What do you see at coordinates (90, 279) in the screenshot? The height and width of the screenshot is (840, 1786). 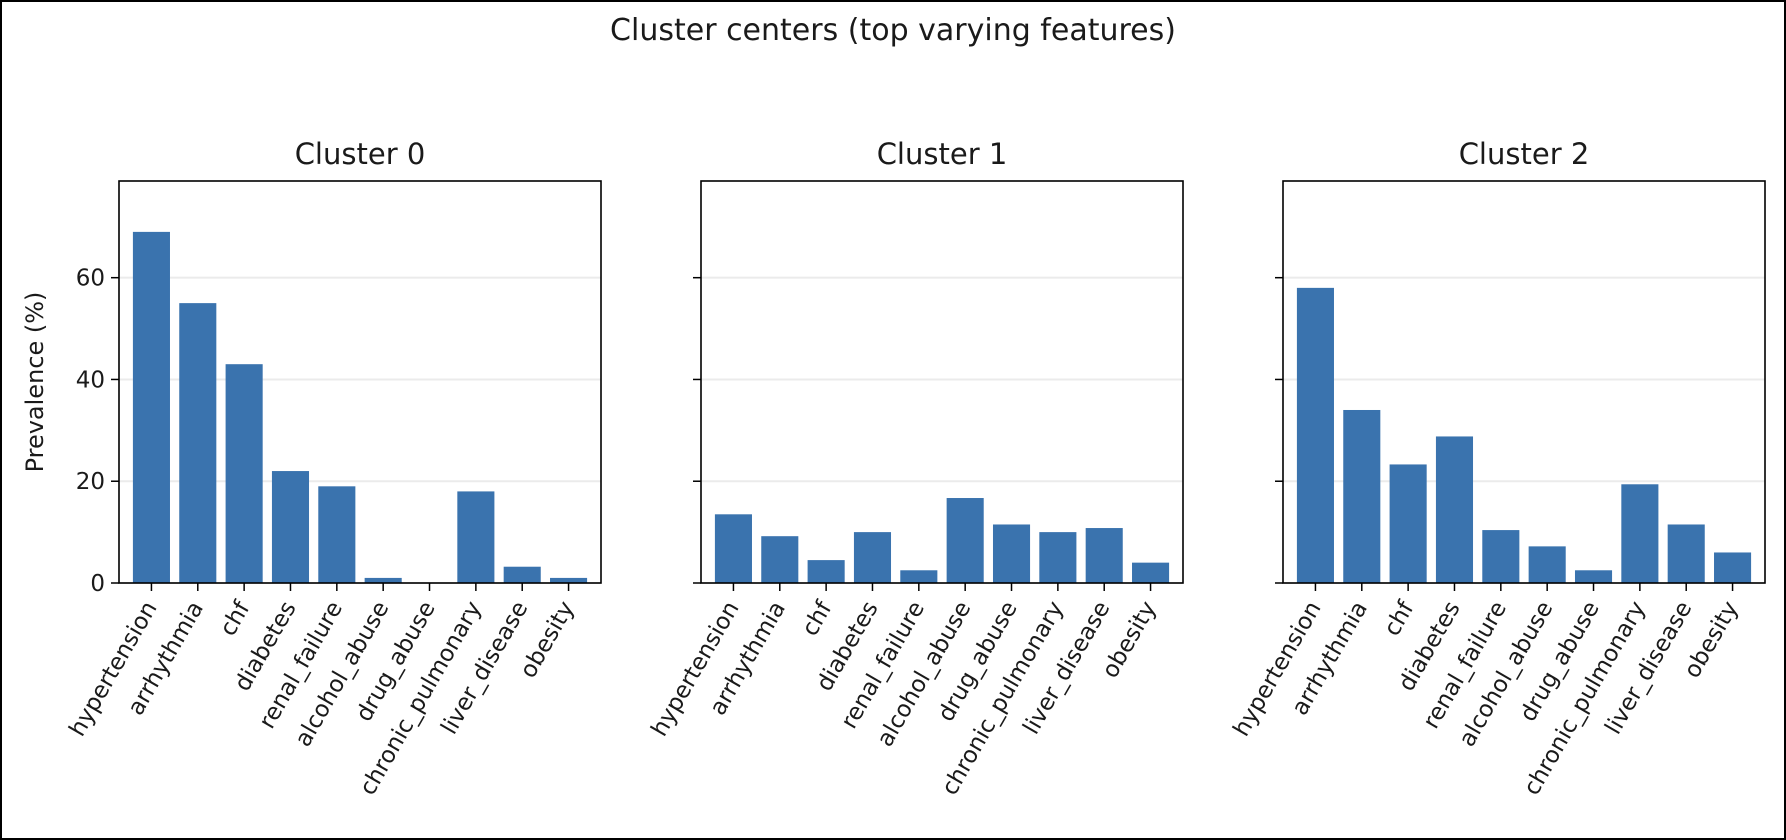 I see `y-tick-label: 60` at bounding box center [90, 279].